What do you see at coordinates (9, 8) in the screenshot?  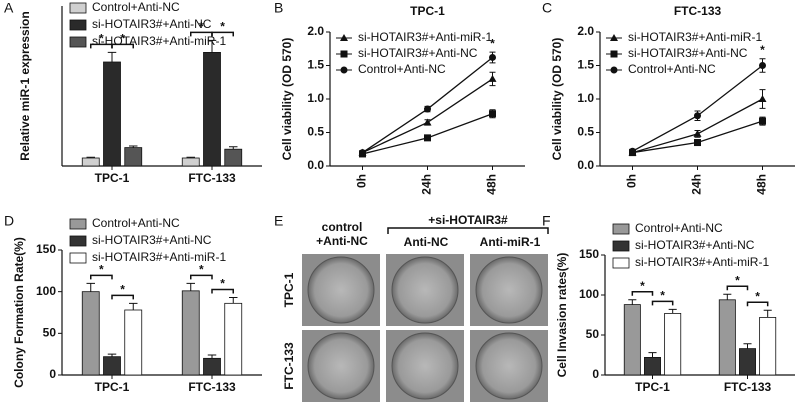 I see `panel-label: A` at bounding box center [9, 8].